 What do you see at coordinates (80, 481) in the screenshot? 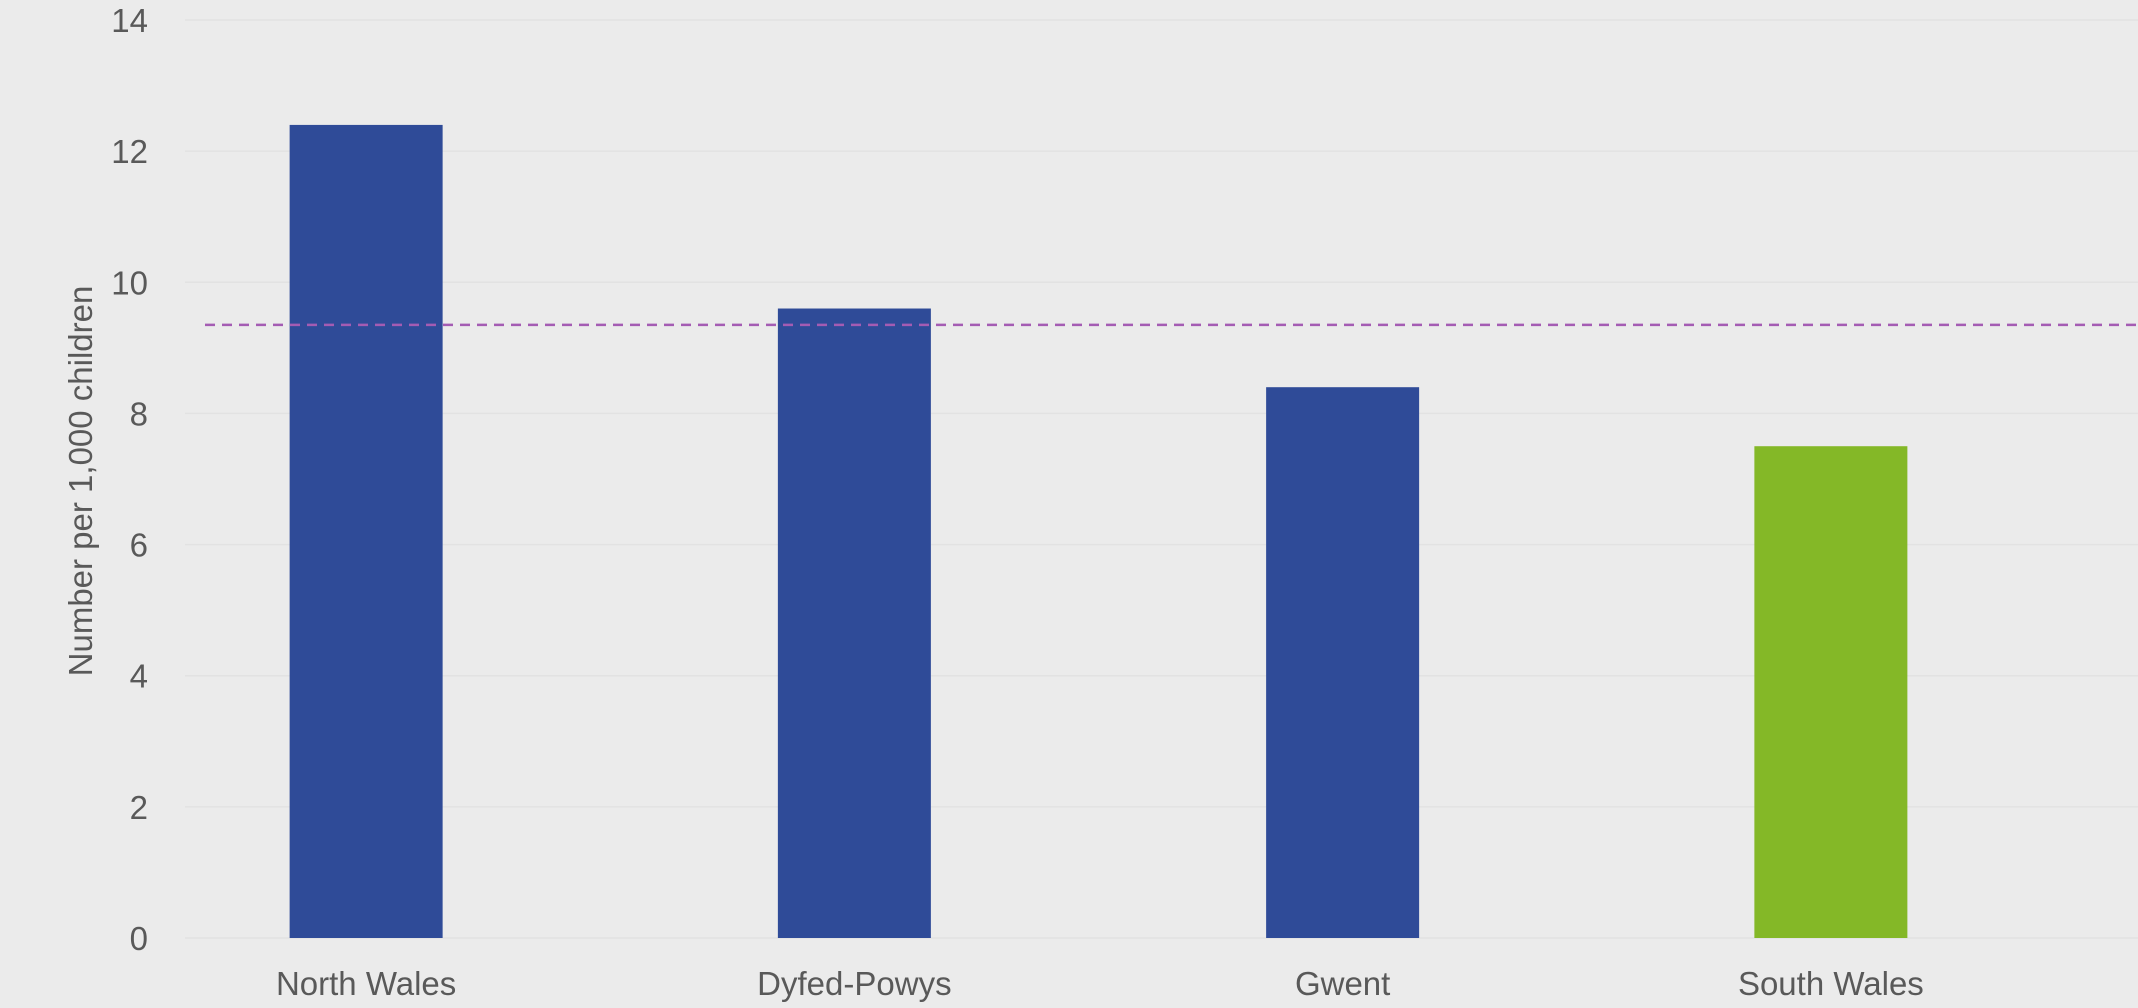
I see `y-axis-title: Number per 1,000 children` at bounding box center [80, 481].